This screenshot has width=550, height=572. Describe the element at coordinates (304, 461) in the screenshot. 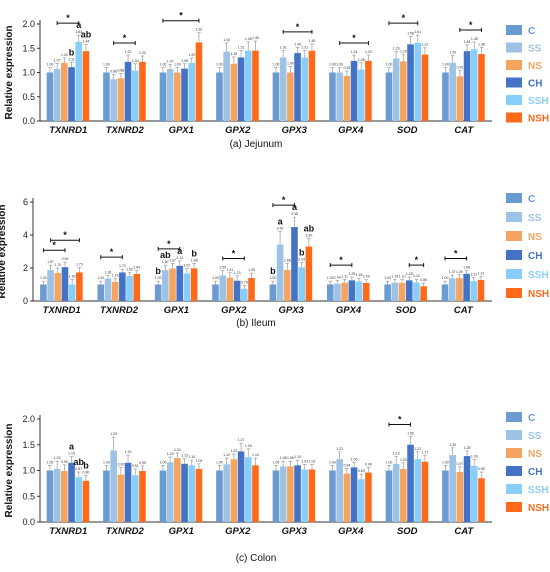

I see `value-label: 1.02` at that location.